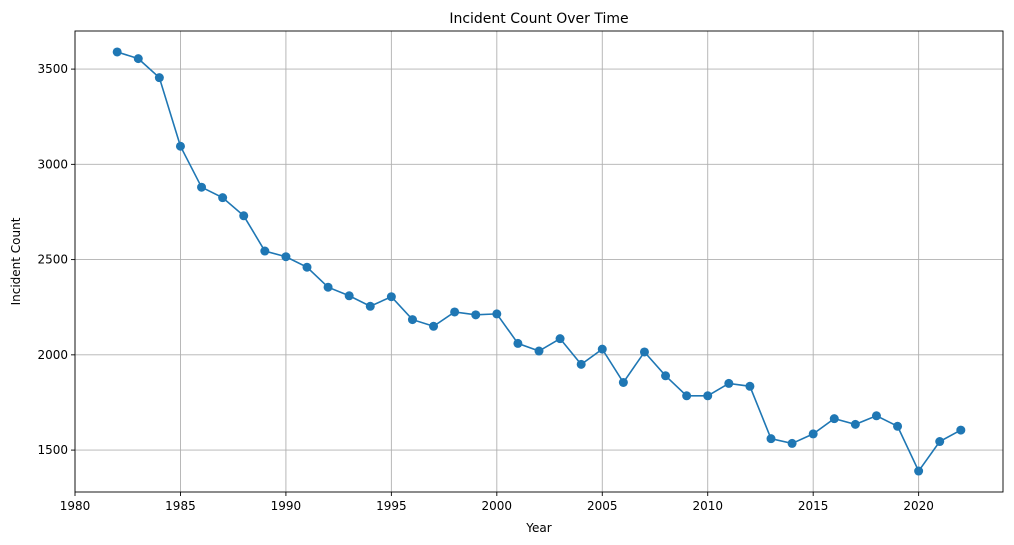 Image resolution: width=1014 pixels, height=545 pixels. What do you see at coordinates (52, 69) in the screenshot?
I see `y-tick-label: 3500` at bounding box center [52, 69].